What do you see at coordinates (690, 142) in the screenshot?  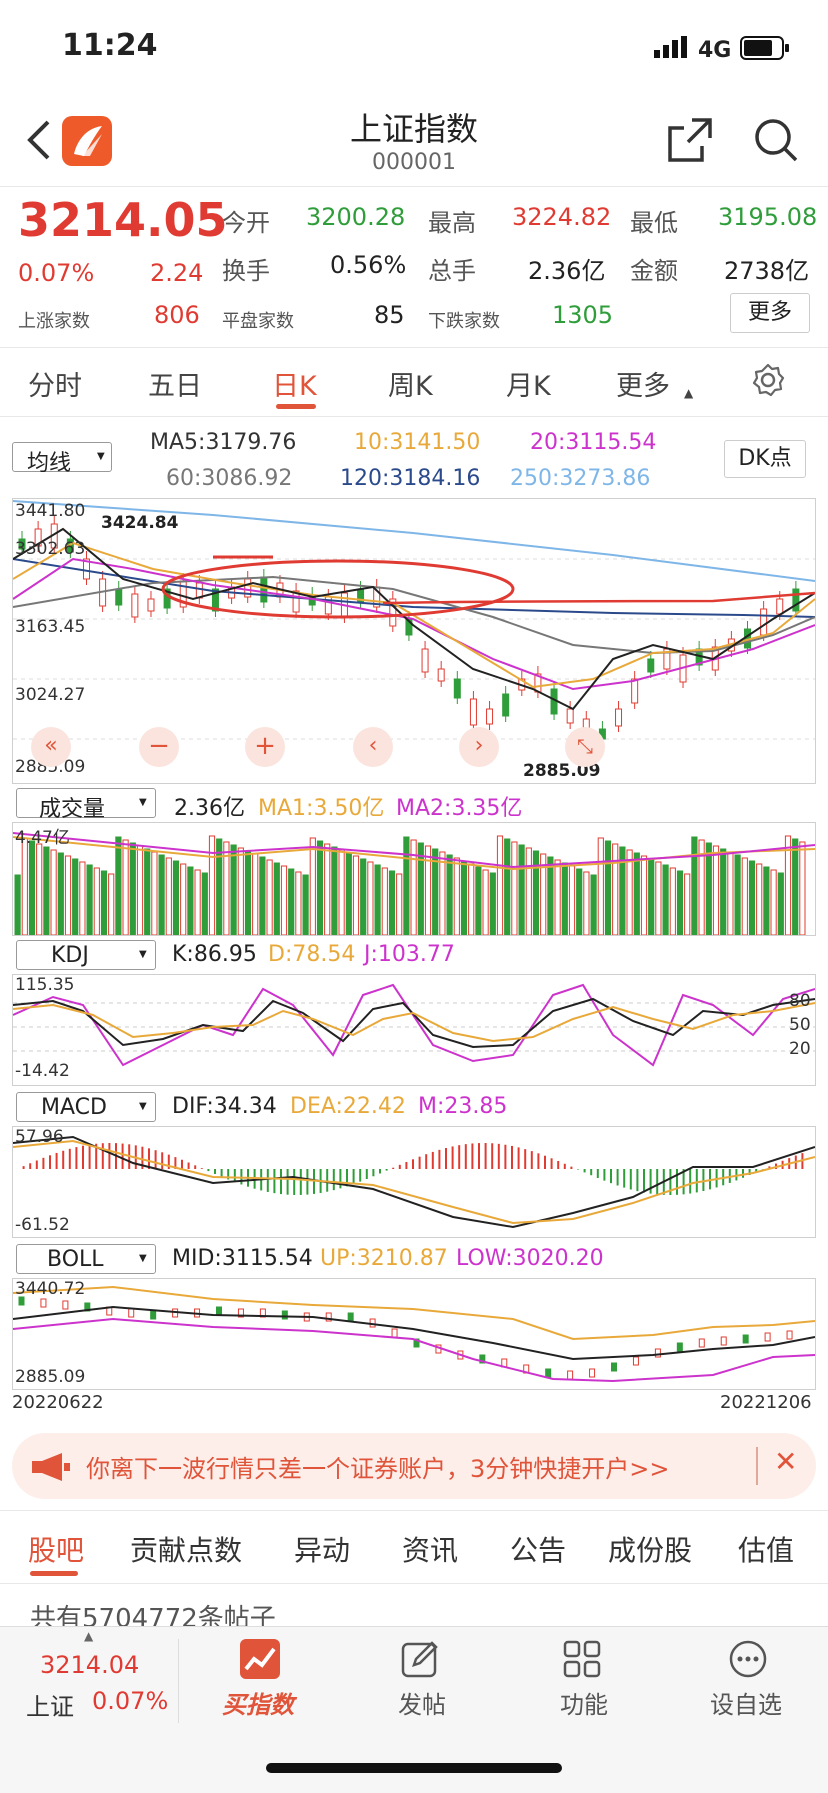 I see `share-icon` at bounding box center [690, 142].